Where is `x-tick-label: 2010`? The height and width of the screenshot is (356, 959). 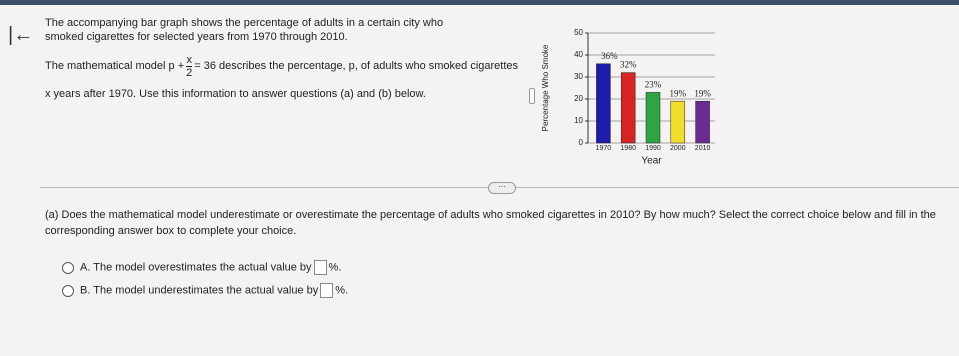 x-tick-label: 2010 is located at coordinates (703, 148).